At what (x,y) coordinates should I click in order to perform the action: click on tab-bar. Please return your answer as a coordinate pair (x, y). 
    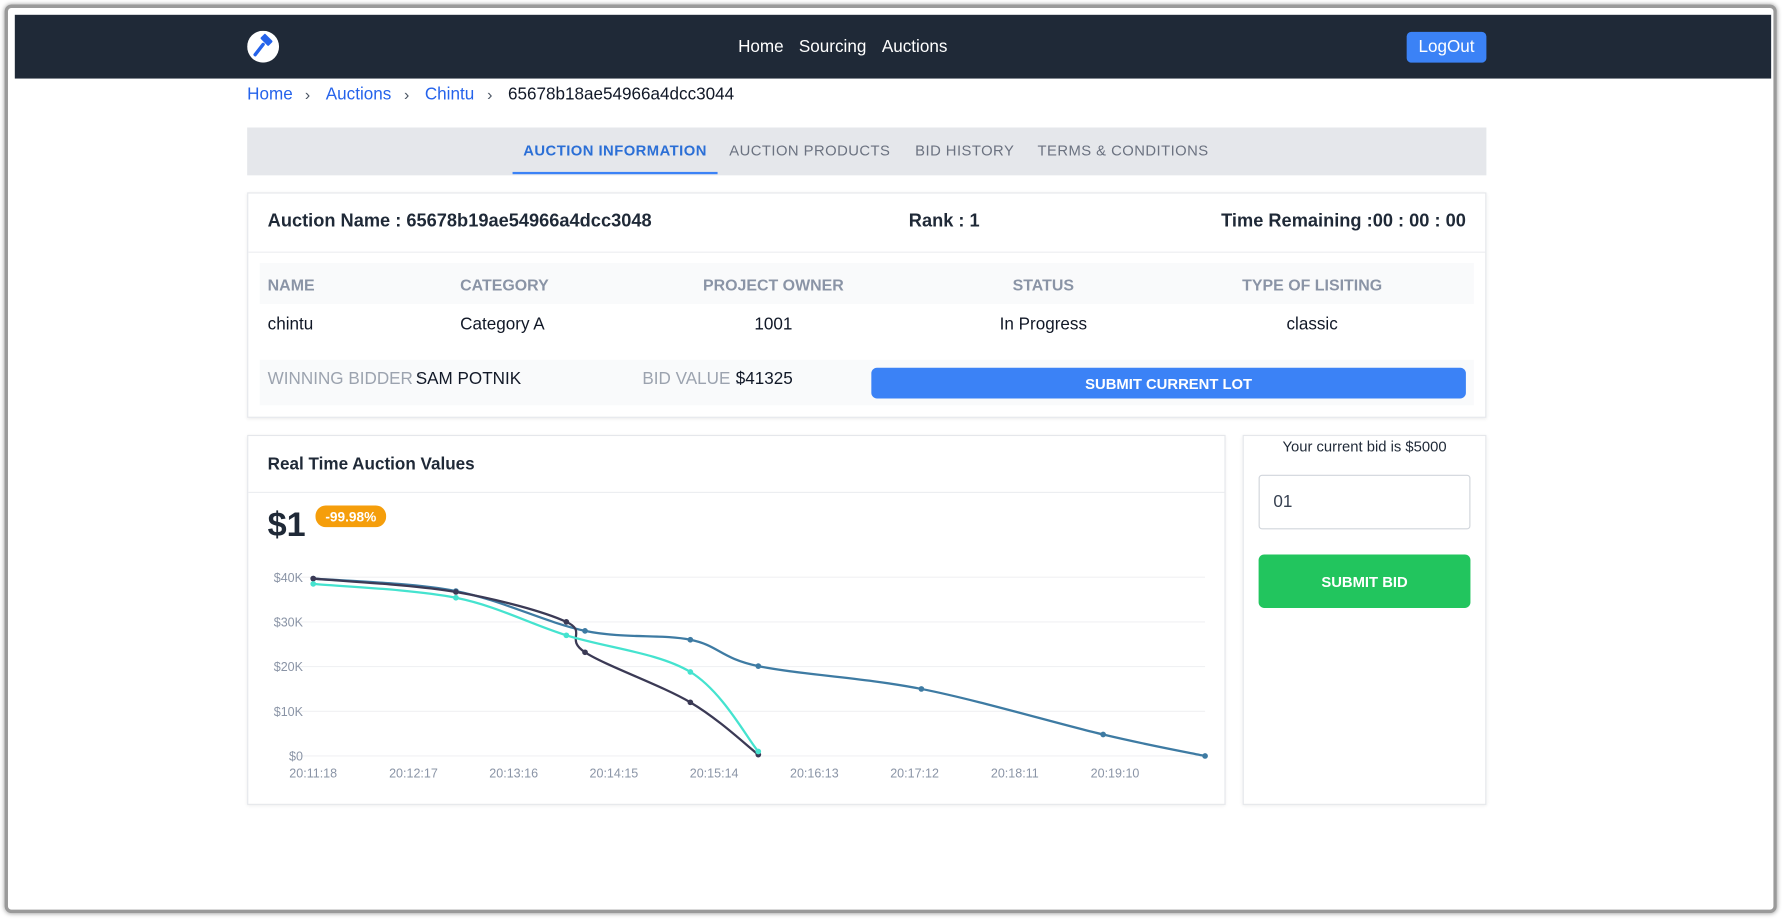
    Looking at the image, I should click on (867, 151).